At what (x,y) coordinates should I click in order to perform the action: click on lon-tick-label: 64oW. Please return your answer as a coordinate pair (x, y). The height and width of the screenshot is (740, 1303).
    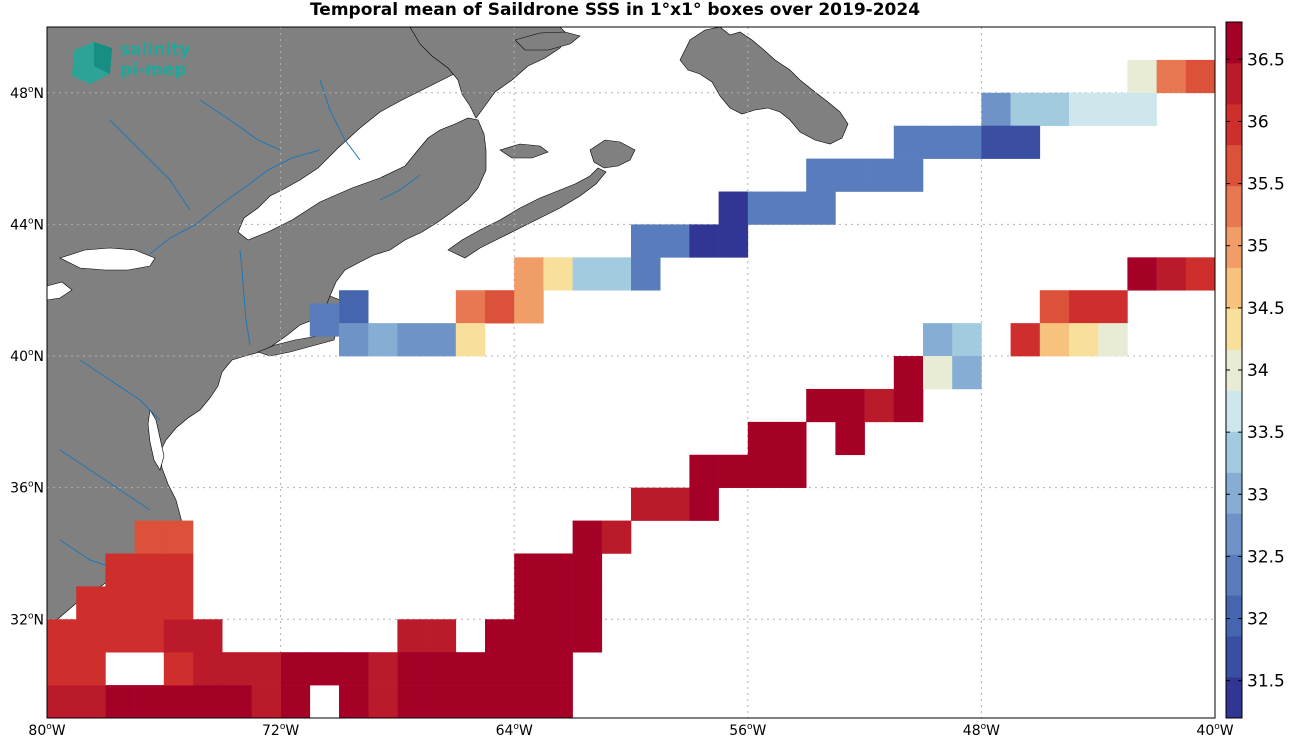
    Looking at the image, I should click on (514, 730).